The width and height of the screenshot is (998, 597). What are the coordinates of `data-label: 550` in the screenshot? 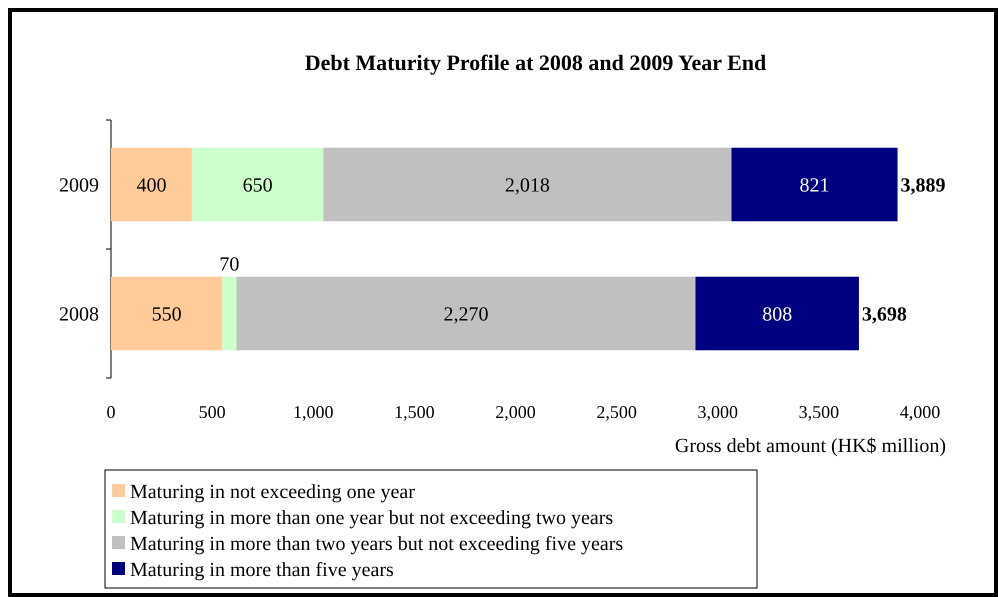 It's located at (167, 315).